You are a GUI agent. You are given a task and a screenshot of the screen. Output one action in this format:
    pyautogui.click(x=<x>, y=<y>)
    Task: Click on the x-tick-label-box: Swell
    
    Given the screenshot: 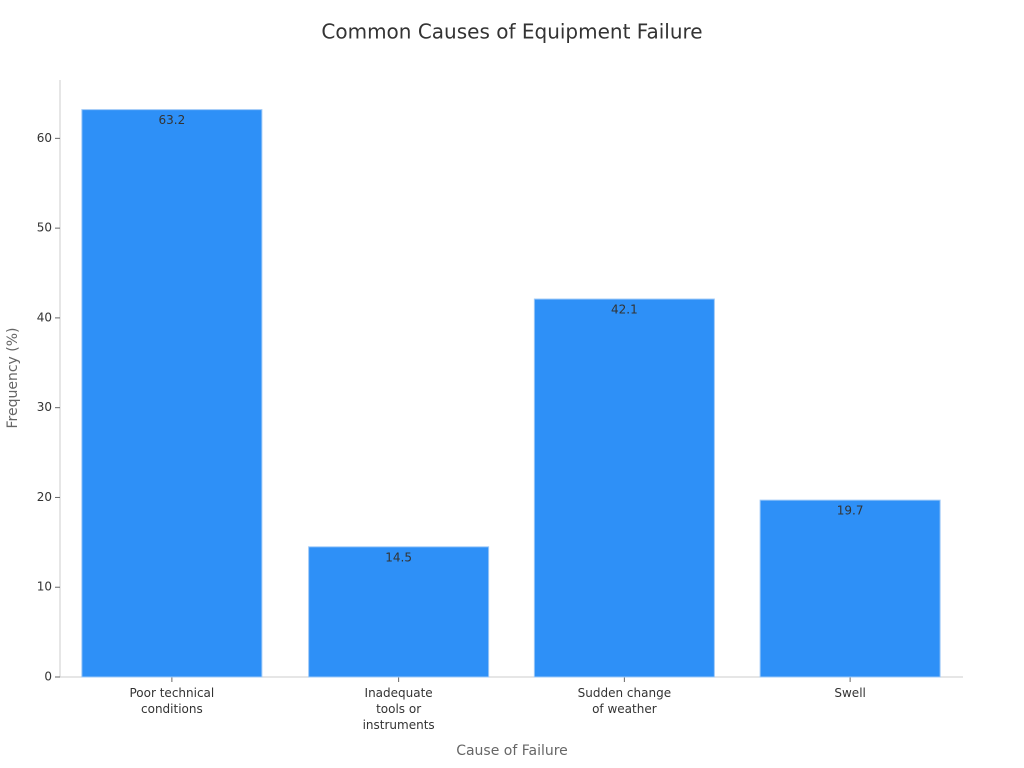 What is the action you would take?
    pyautogui.click(x=850, y=693)
    